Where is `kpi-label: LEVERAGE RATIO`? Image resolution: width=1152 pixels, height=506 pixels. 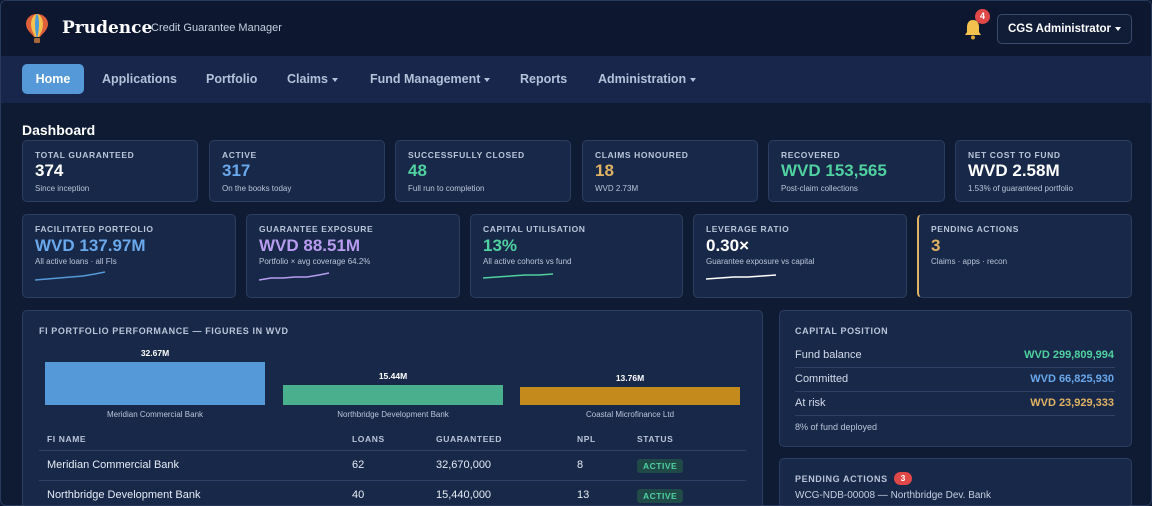 kpi-label: LEVERAGE RATIO is located at coordinates (748, 229).